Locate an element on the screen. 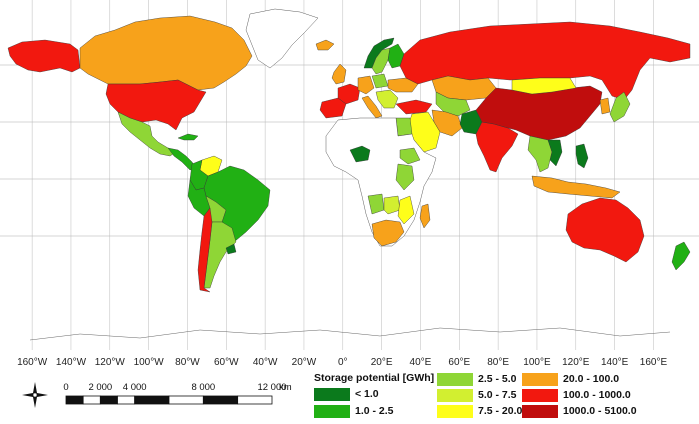  region-uruguay is located at coordinates (231, 249).